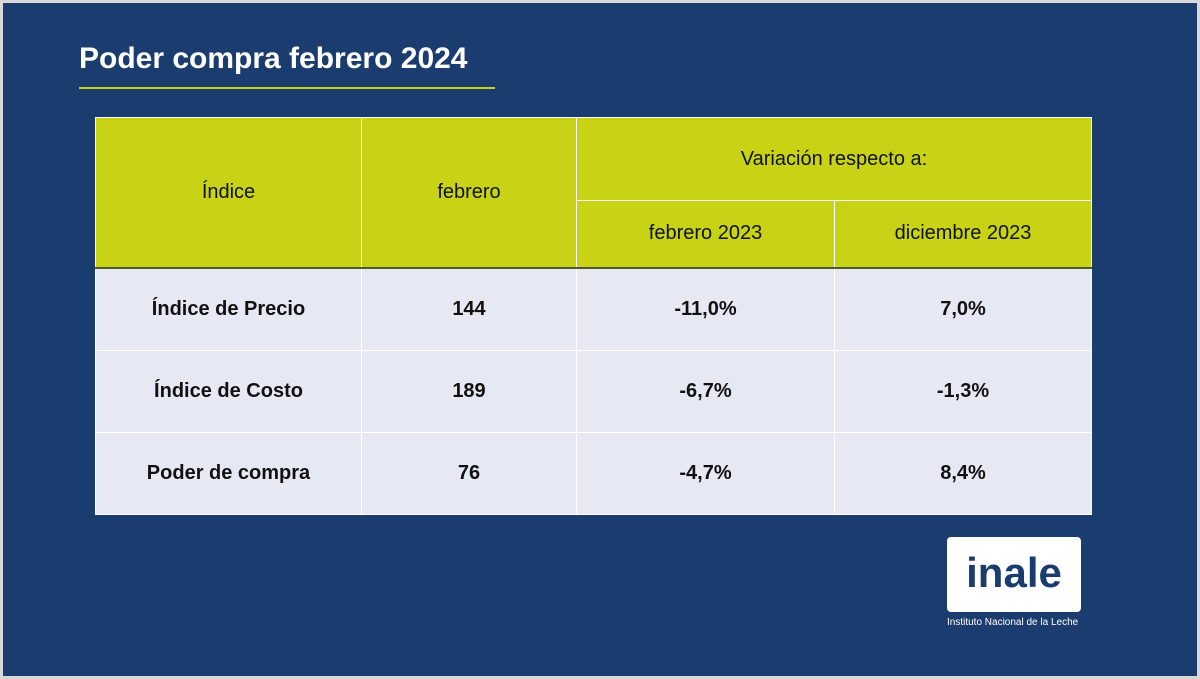 Image resolution: width=1200 pixels, height=679 pixels. I want to click on var-febrero-2023: -4,7%, so click(705, 473).